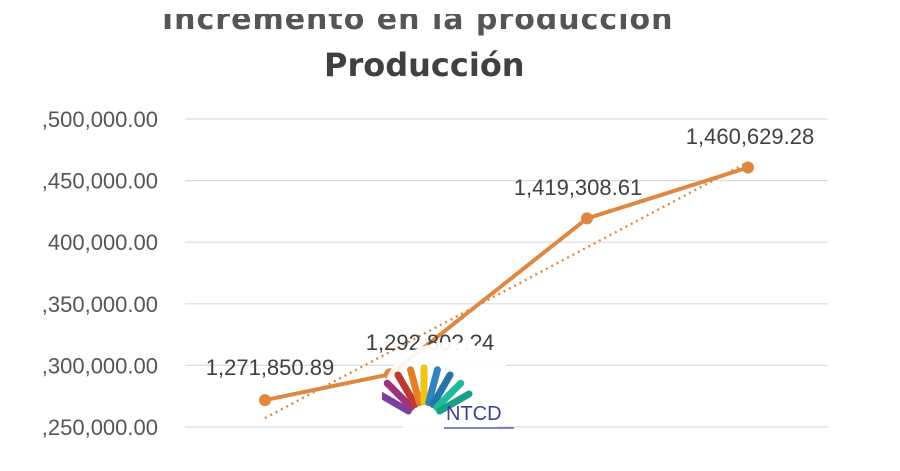 This screenshot has width=900, height=471. Describe the element at coordinates (103, 242) in the screenshot. I see `y-tick-label: 400,000.00` at that location.